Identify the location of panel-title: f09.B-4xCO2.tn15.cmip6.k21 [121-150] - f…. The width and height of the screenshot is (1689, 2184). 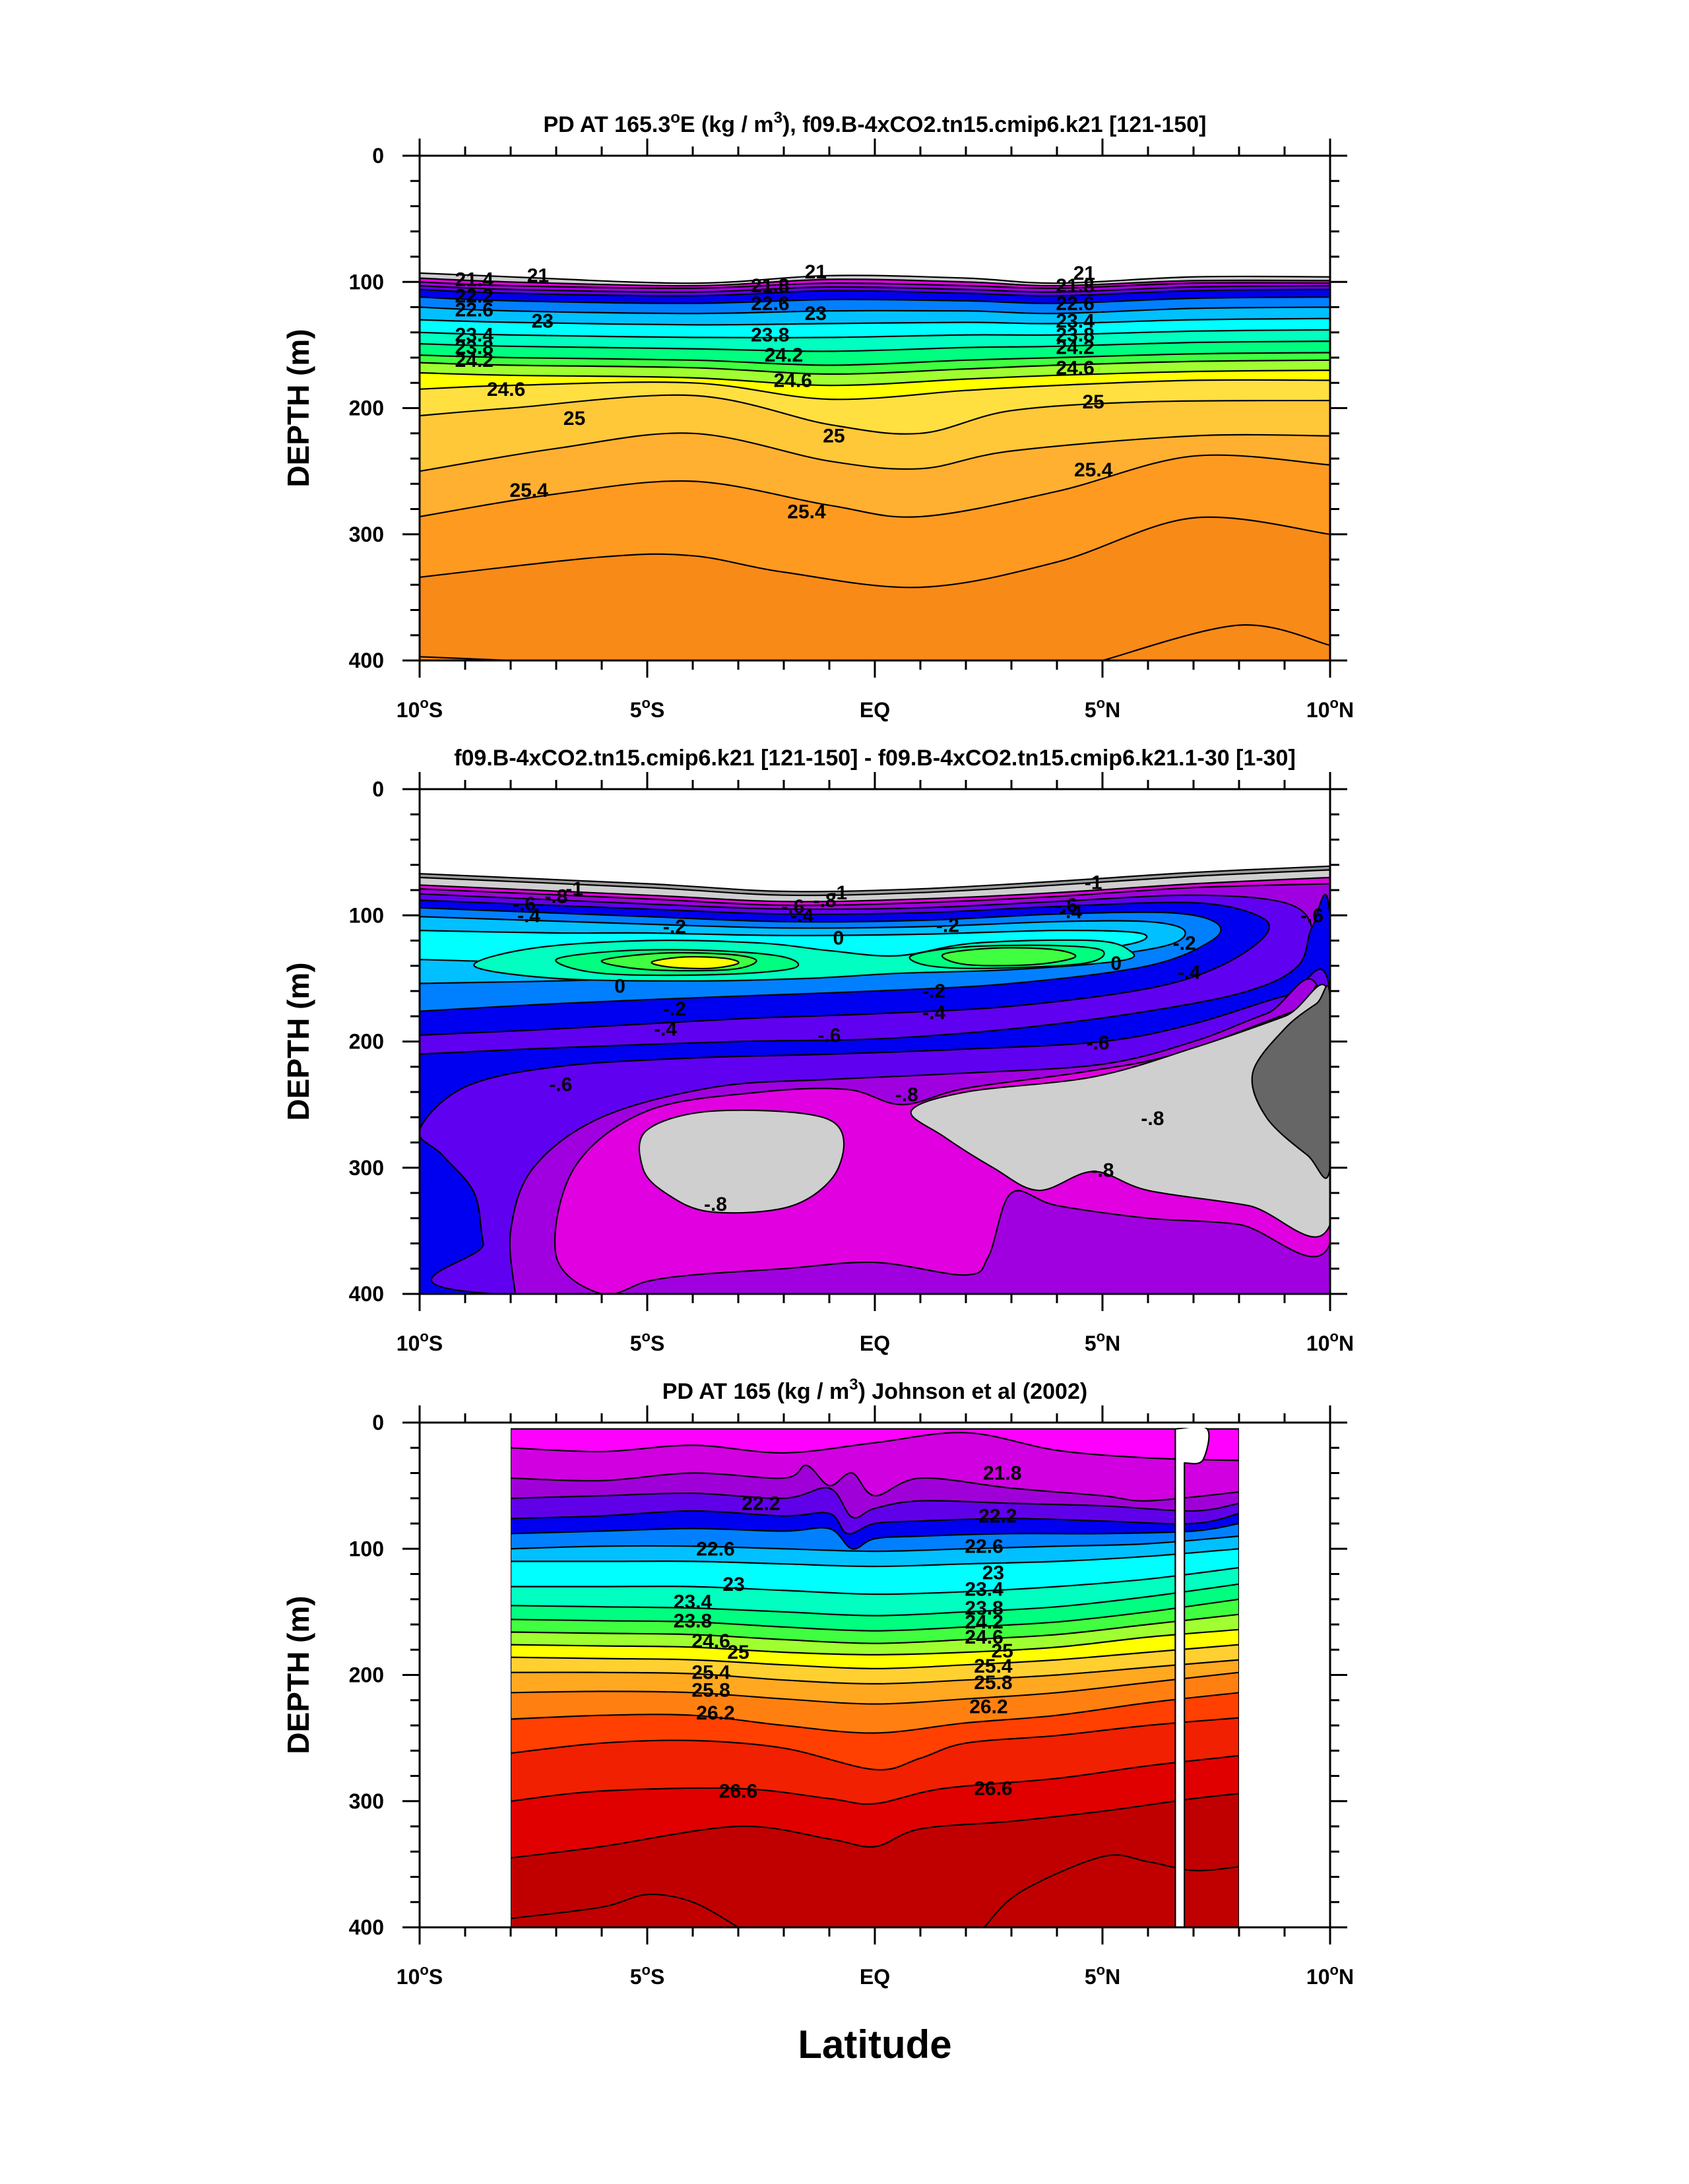
(875, 758).